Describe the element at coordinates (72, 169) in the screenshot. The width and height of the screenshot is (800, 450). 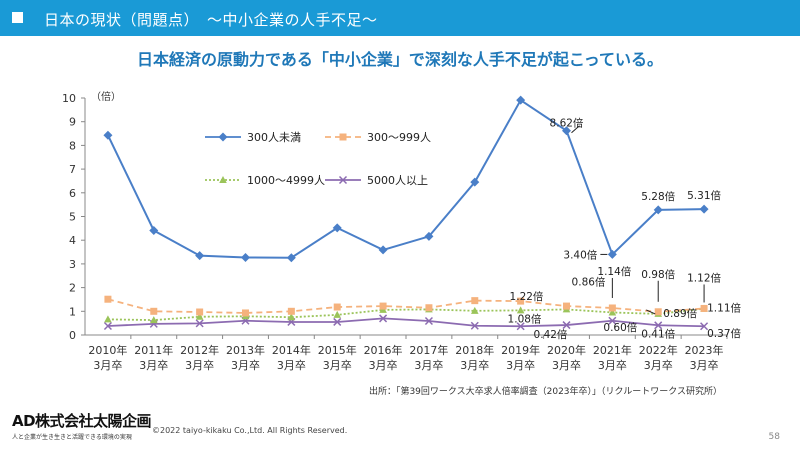
I see `y-tick-label: 7` at that location.